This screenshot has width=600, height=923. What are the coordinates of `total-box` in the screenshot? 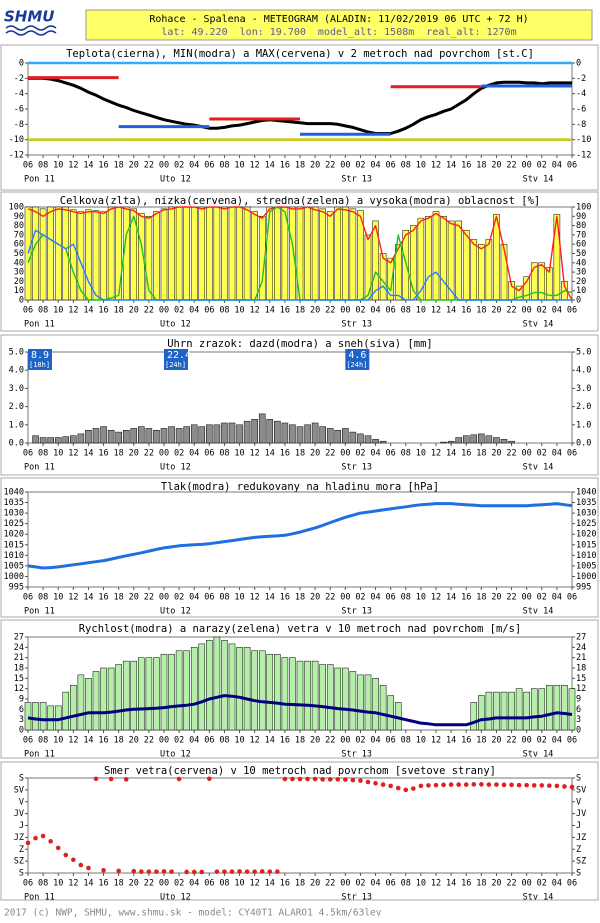 It's located at (176, 359).